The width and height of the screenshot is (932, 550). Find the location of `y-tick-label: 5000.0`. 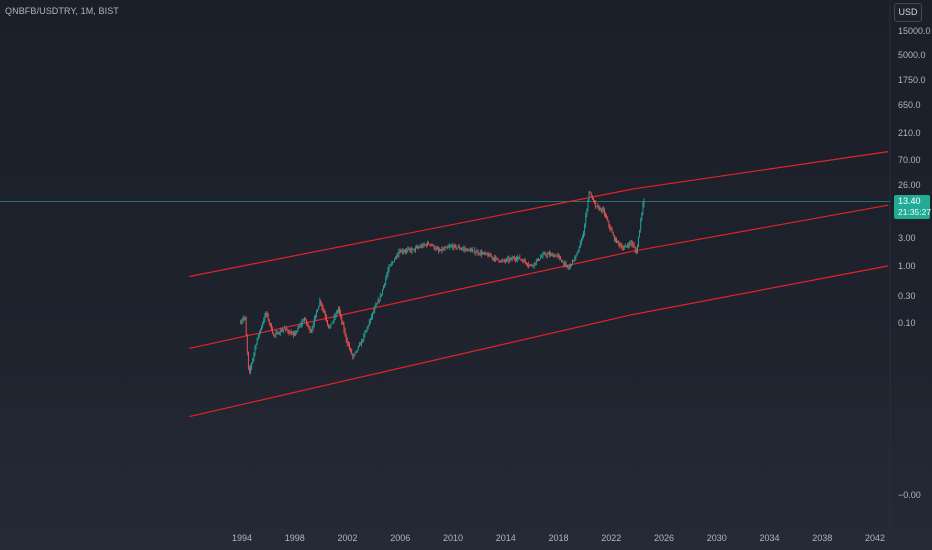

y-tick-label: 5000.0 is located at coordinates (912, 55).